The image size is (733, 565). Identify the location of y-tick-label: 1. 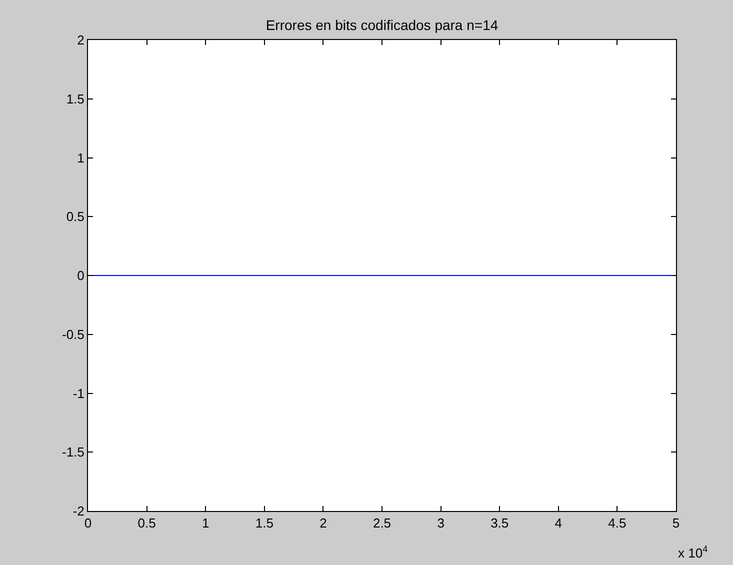
(80, 158).